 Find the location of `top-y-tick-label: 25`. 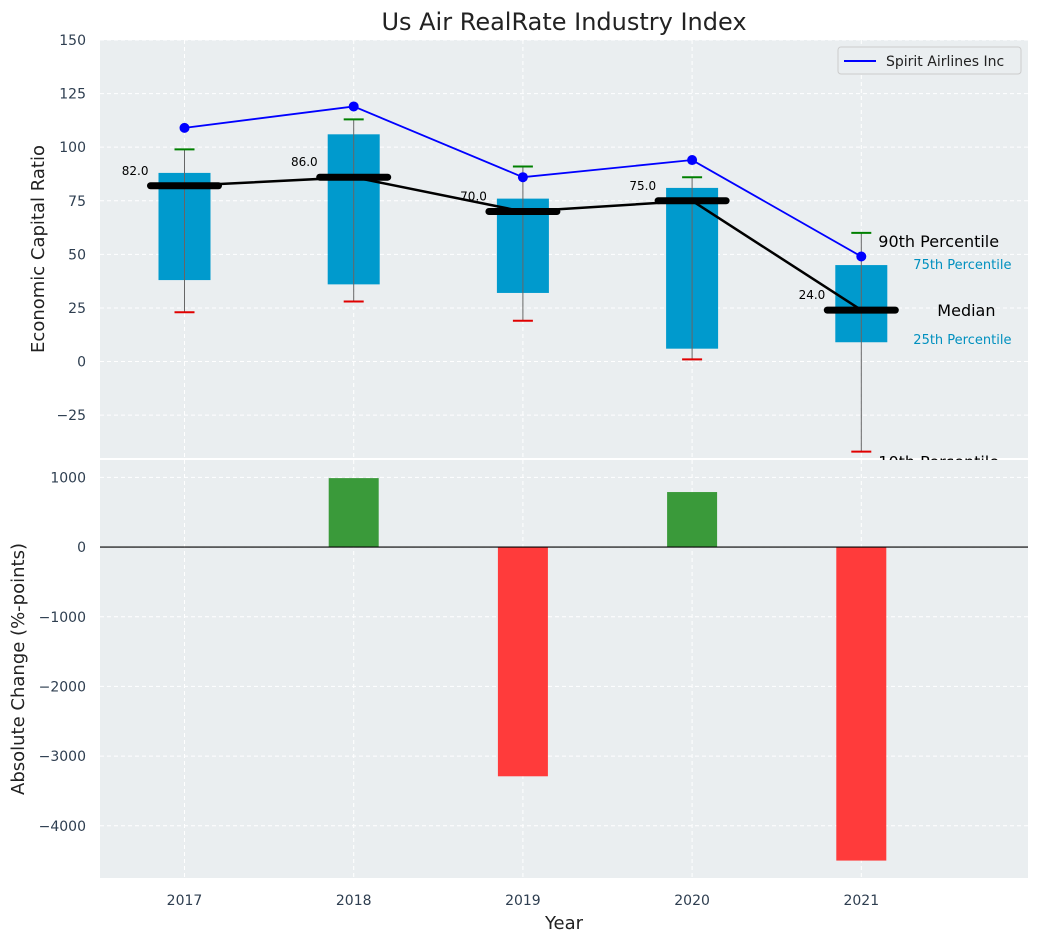

top-y-tick-label: 25 is located at coordinates (77, 309).